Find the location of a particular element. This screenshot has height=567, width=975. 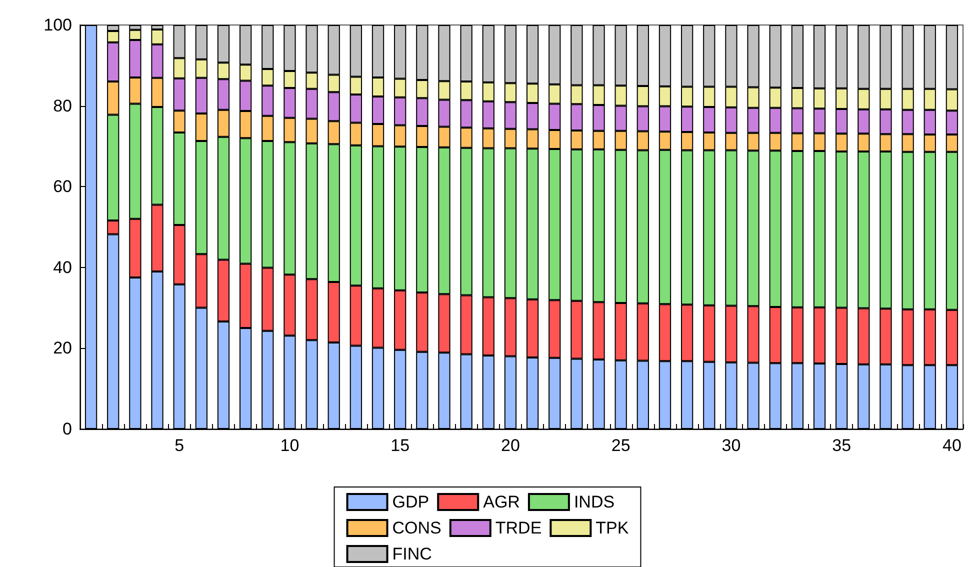

legend-label: TPK is located at coordinates (613, 528).